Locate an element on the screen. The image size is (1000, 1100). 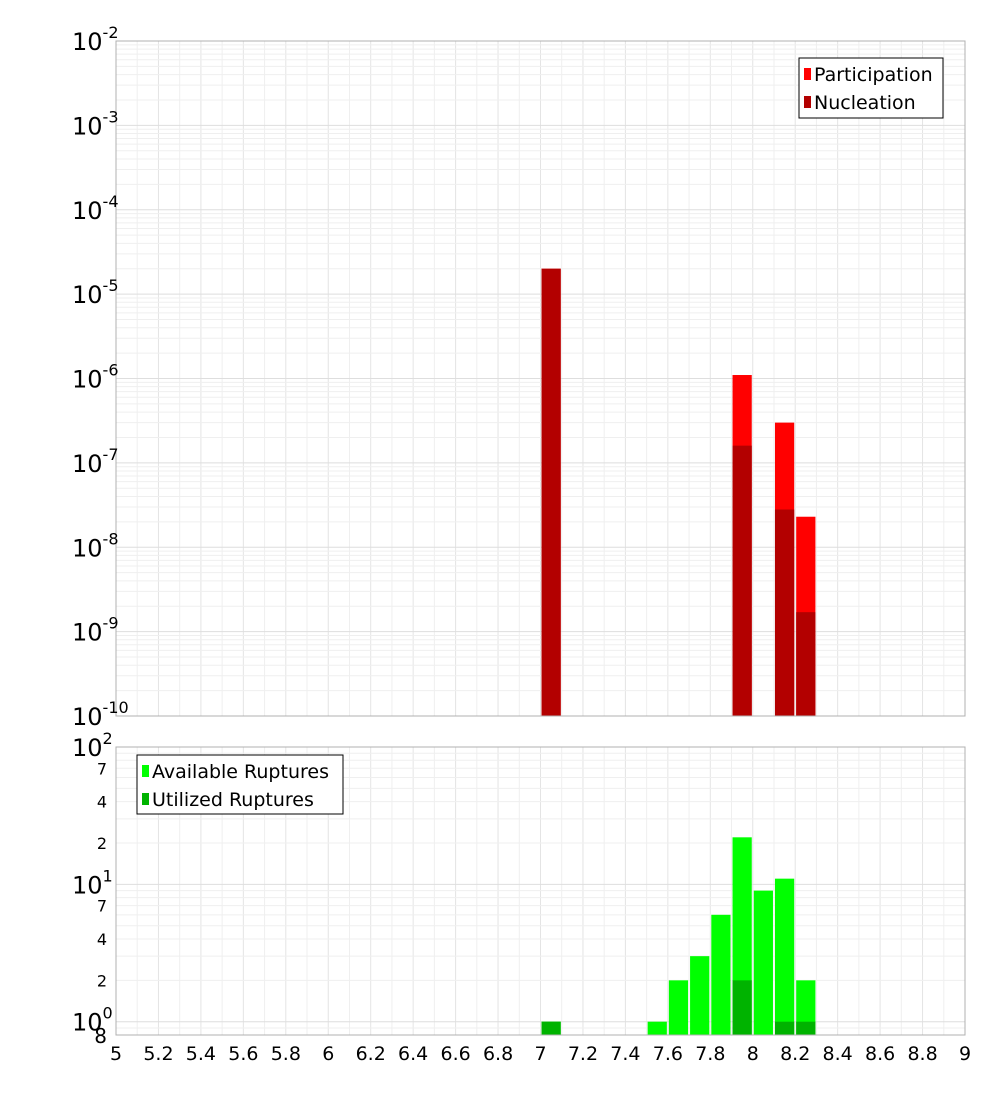
y-tick-label: 10⁻⁹ is located at coordinates (95, 630).